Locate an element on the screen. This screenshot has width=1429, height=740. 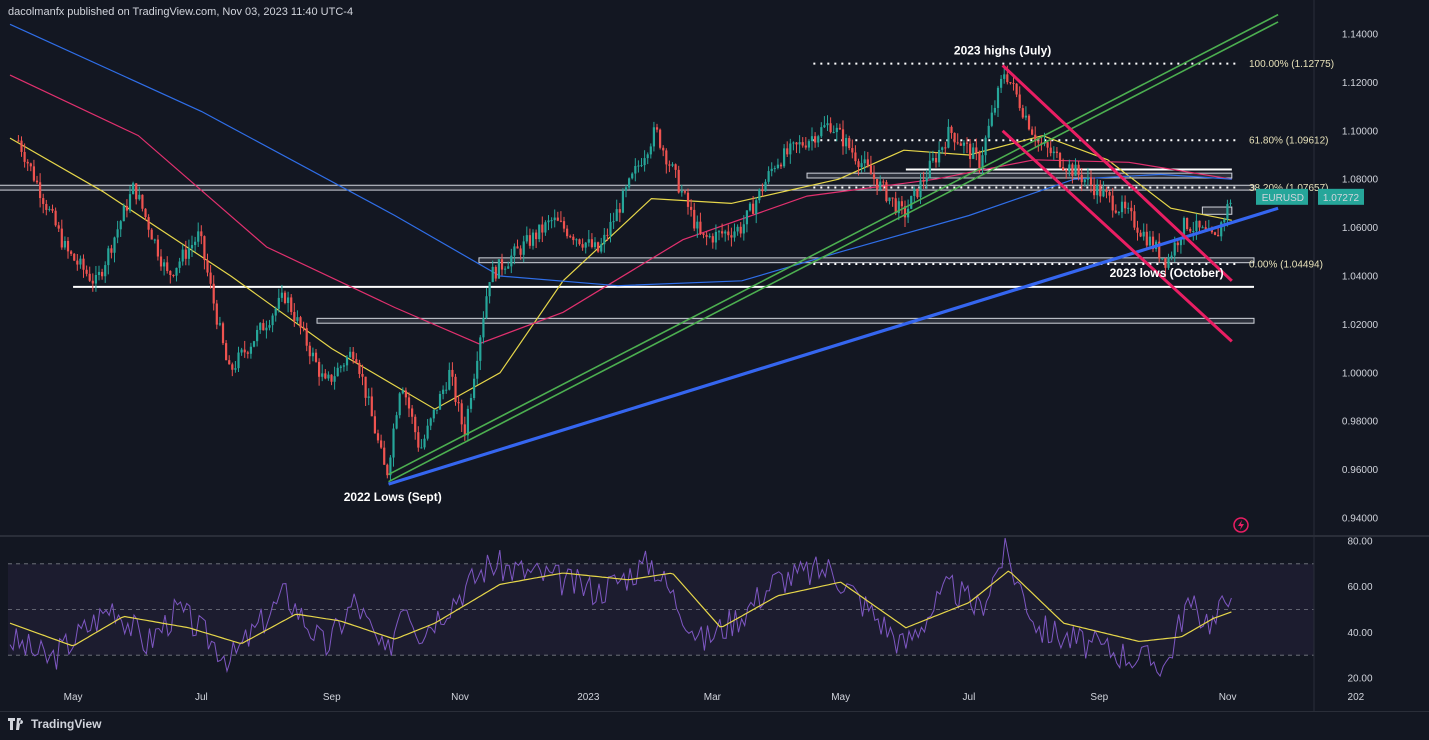
tradingview-logo: TradingView is located at coordinates (54, 724).